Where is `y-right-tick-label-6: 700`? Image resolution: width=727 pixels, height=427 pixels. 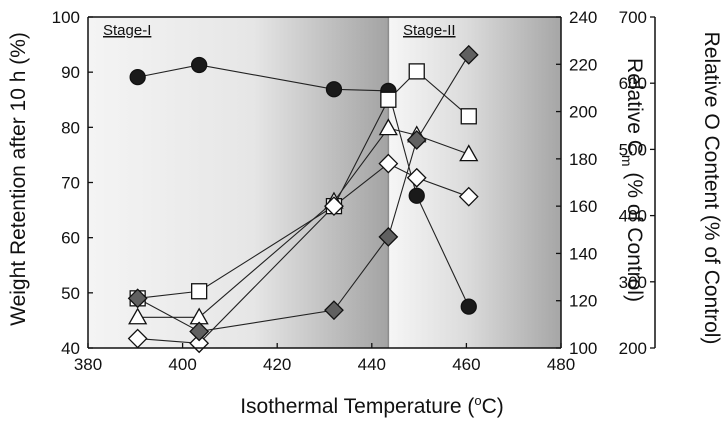
y-right-tick-label-6: 700 is located at coordinates (633, 17).